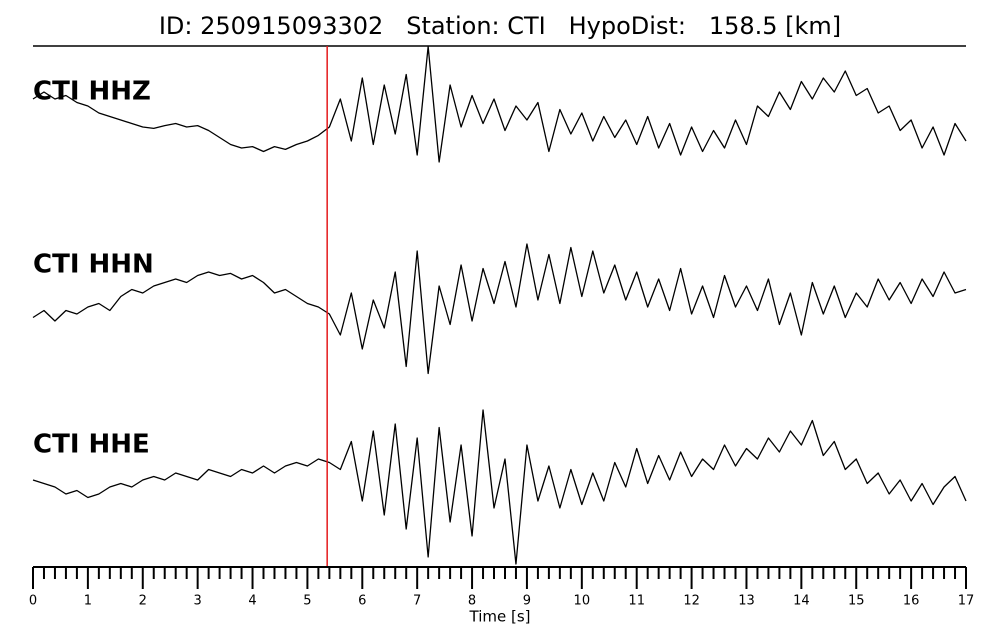  Describe the element at coordinates (417, 601) in the screenshot. I see `x-tick-label: 7` at that location.